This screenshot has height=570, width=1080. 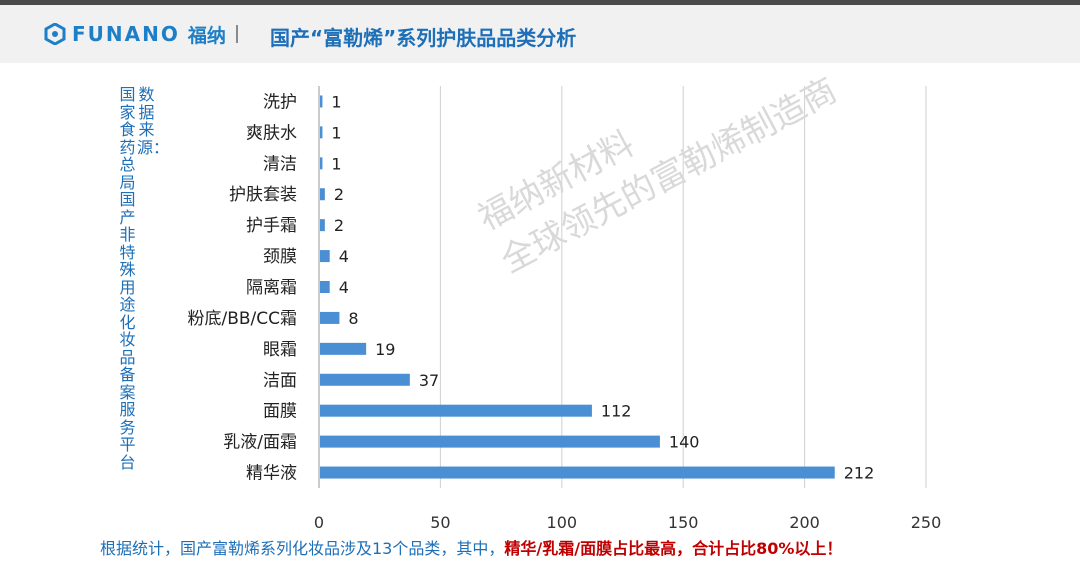 I want to click on x-tick-label: 250, so click(x=926, y=522).